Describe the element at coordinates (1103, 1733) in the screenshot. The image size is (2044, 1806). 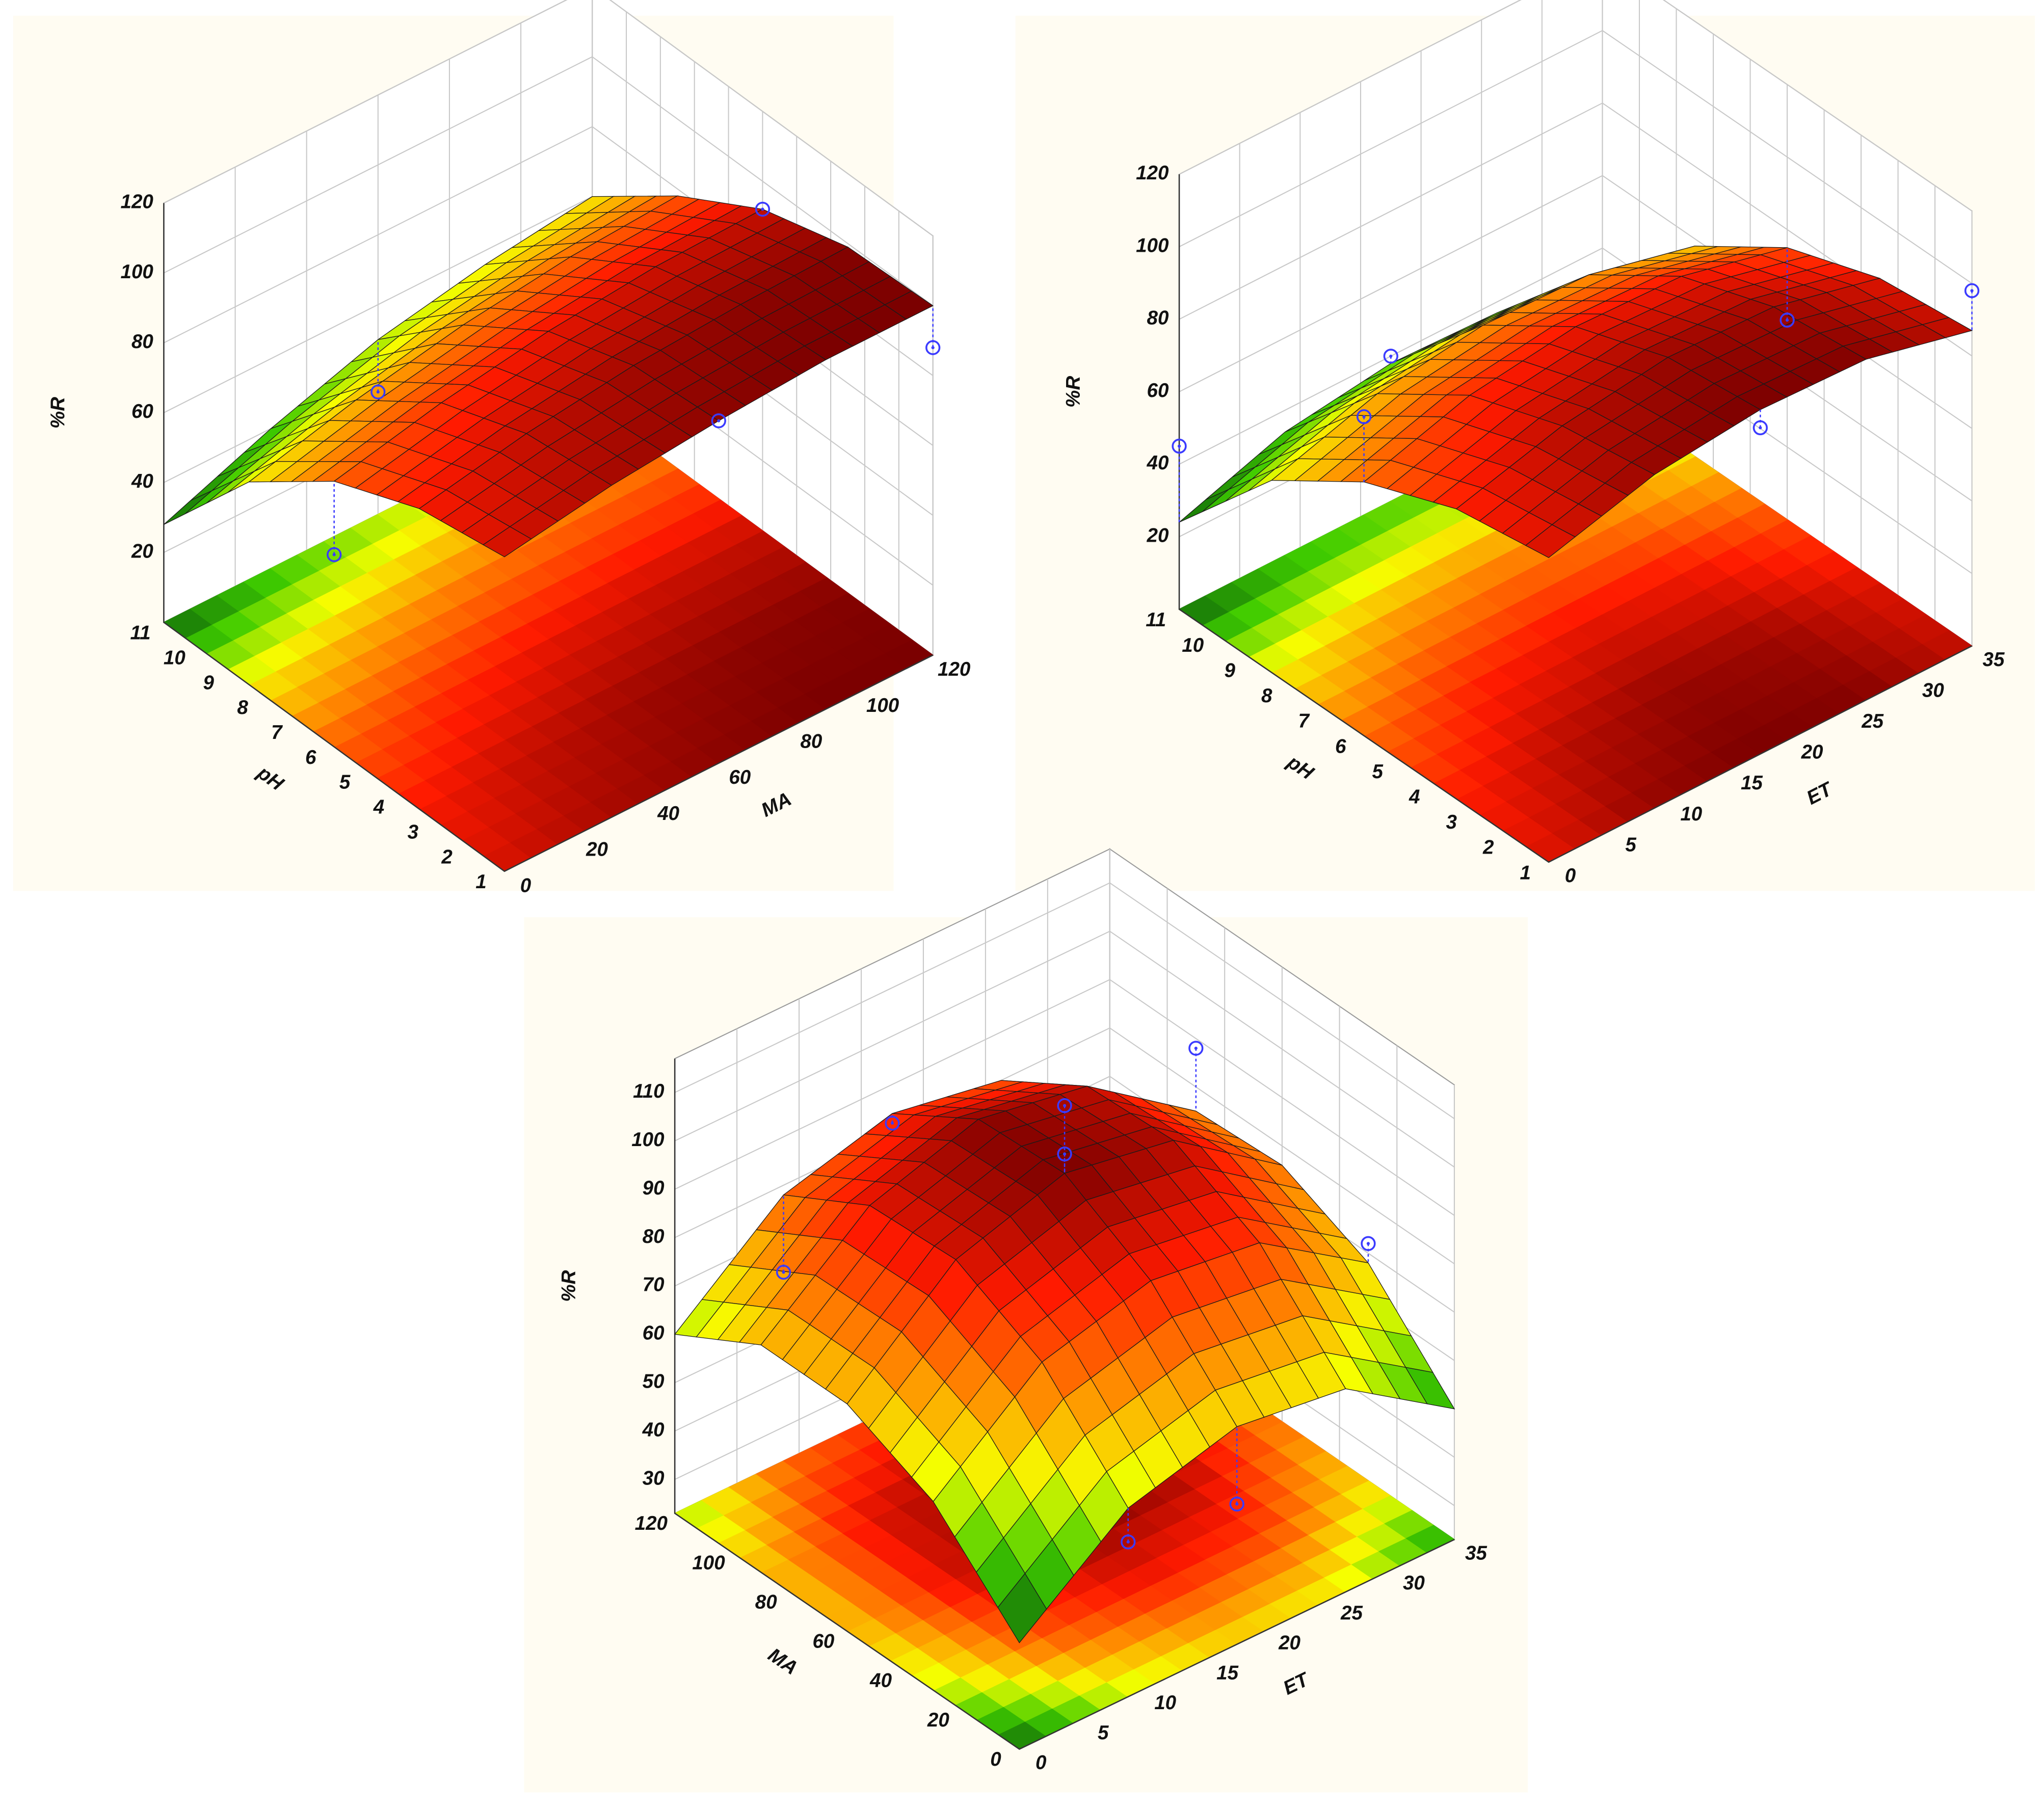
I see `y-tick-label: 5` at that location.